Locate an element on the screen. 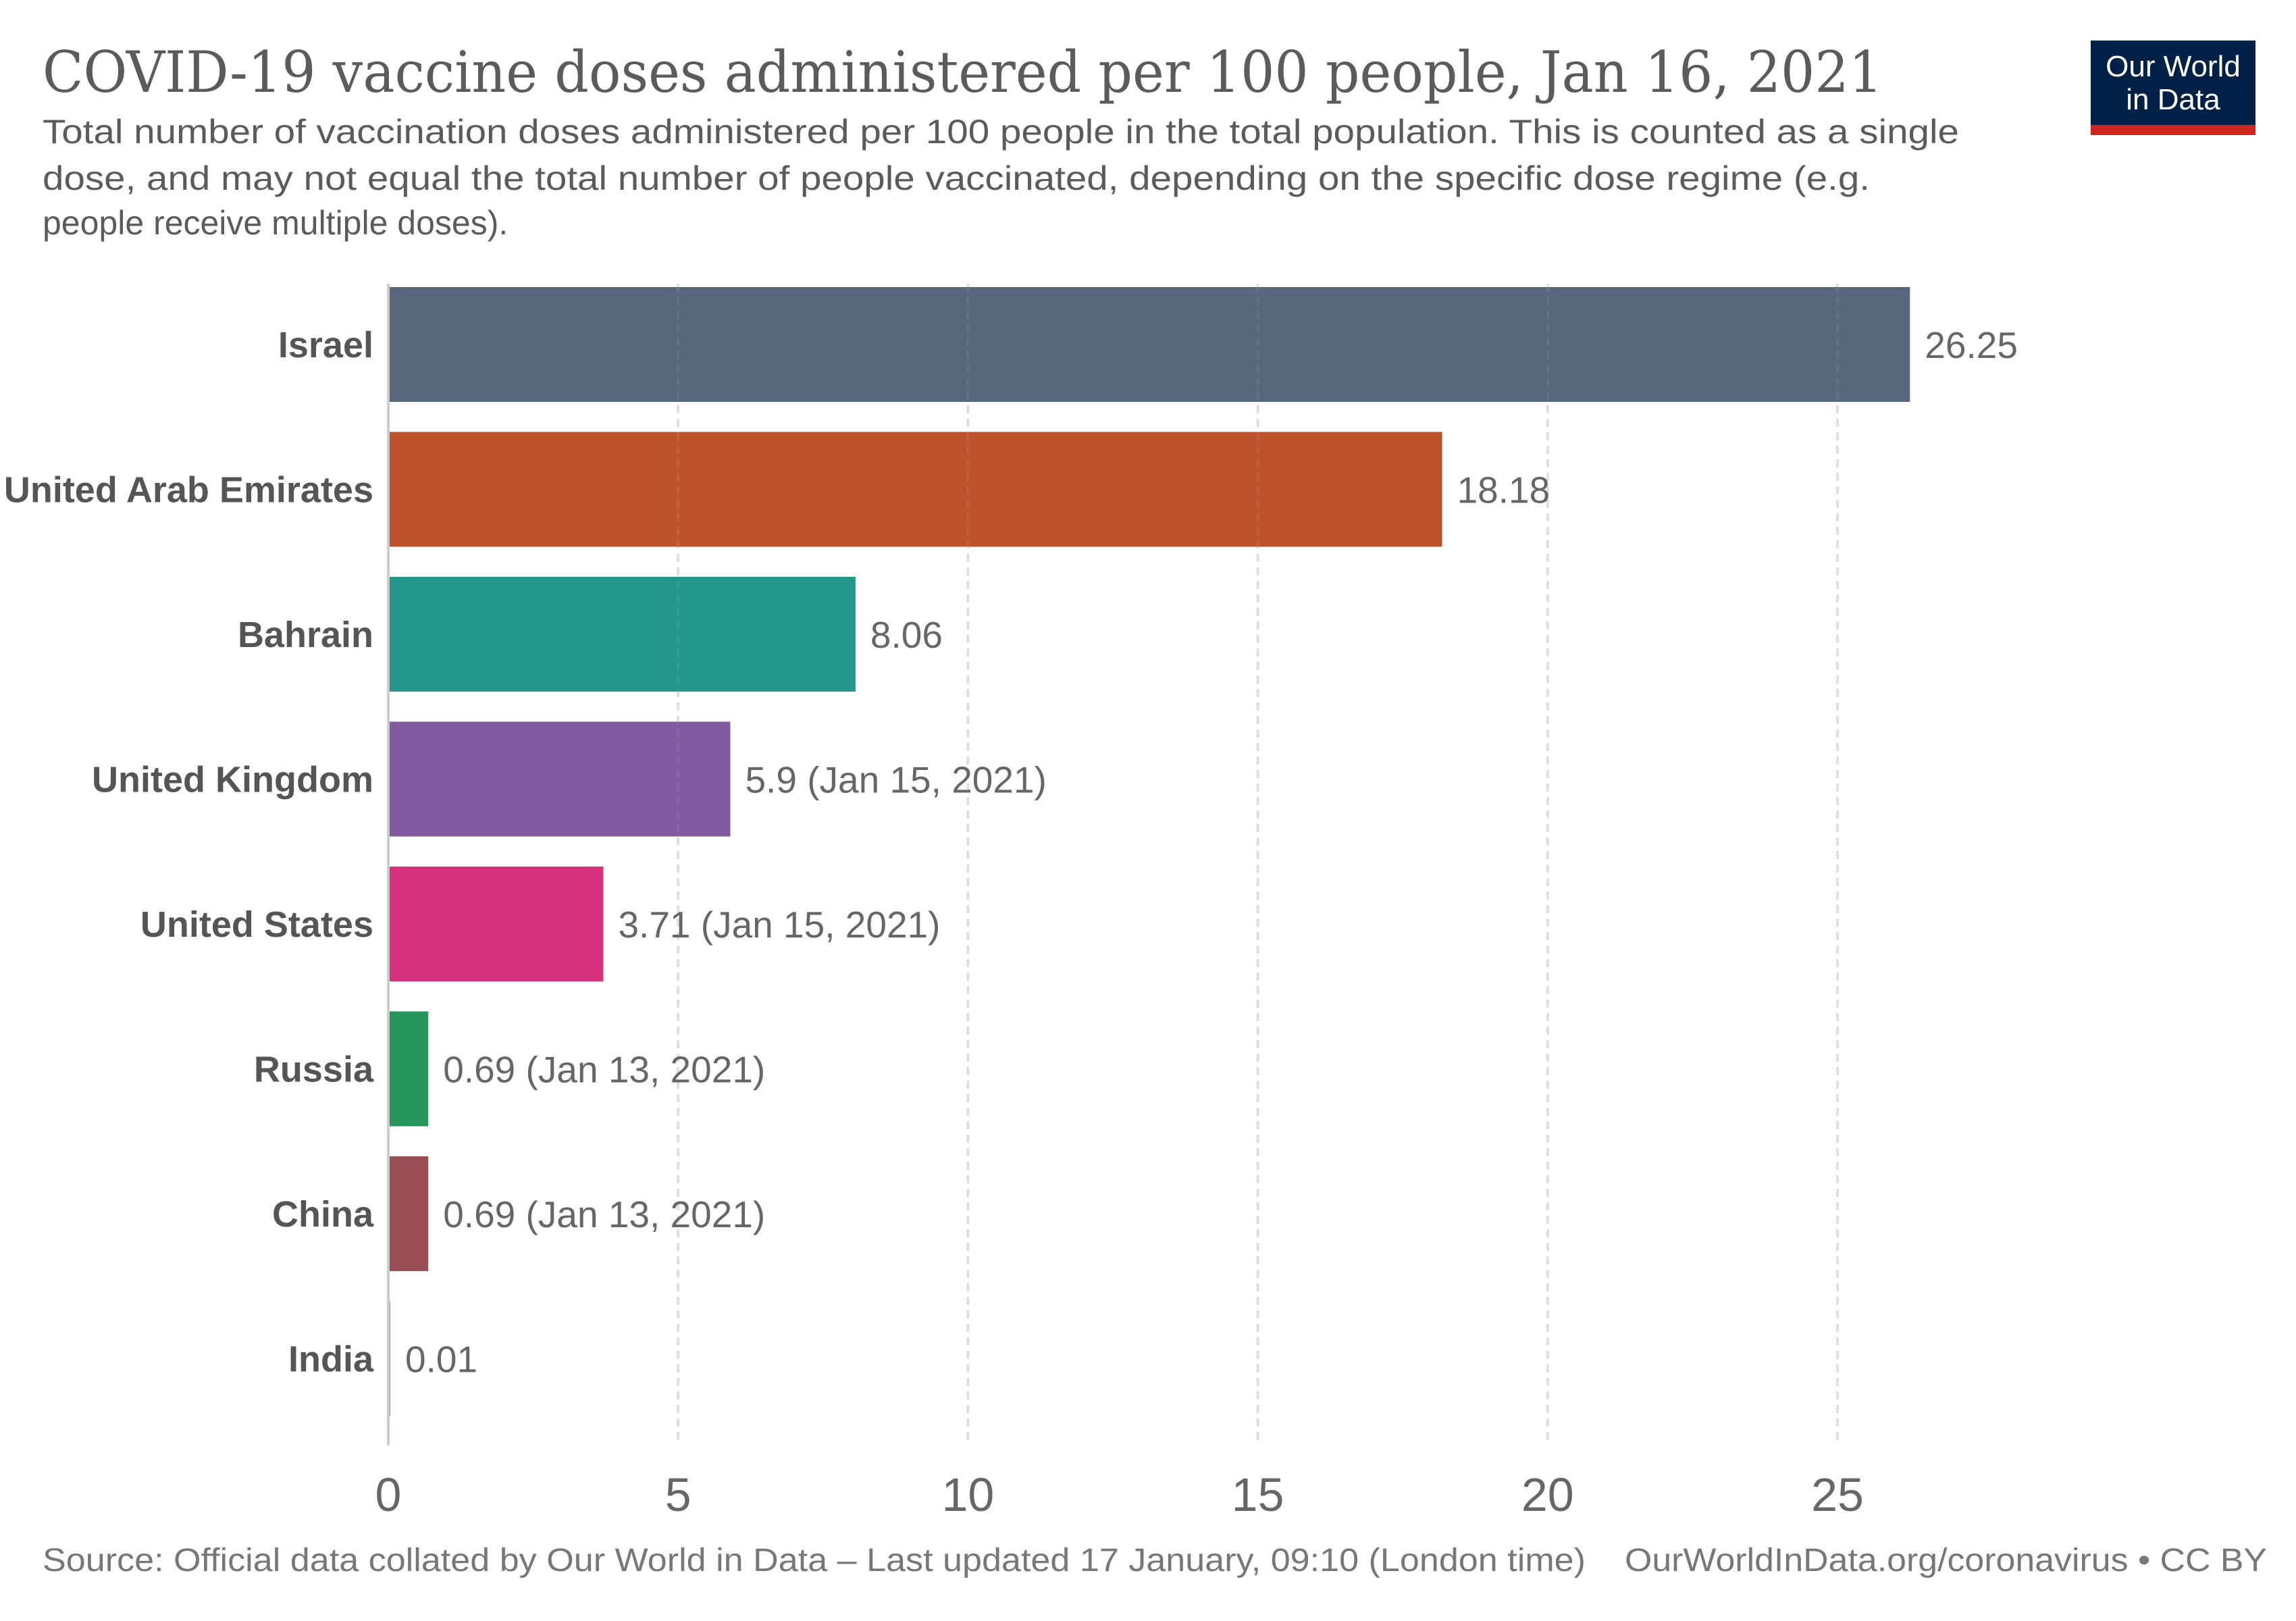 The height and width of the screenshot is (1621, 2296). logo-text-line-1: Our World is located at coordinates (2173, 66).